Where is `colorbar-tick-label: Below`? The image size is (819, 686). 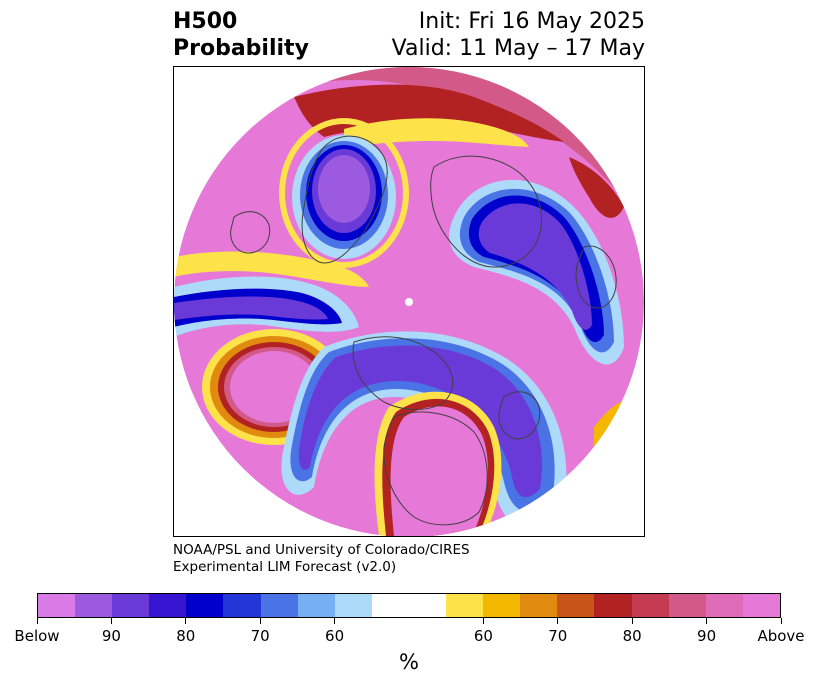
colorbar-tick-label: Below is located at coordinates (37, 636).